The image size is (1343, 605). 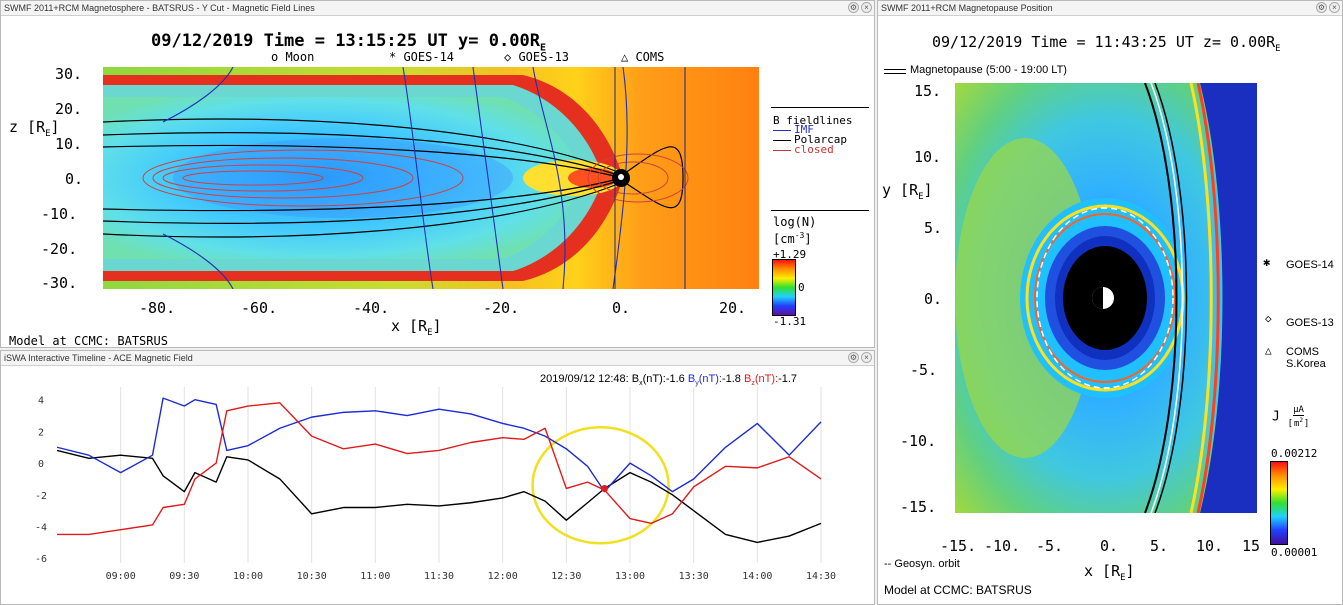 I want to click on x-tick-label: 09:00, so click(x=121, y=576).